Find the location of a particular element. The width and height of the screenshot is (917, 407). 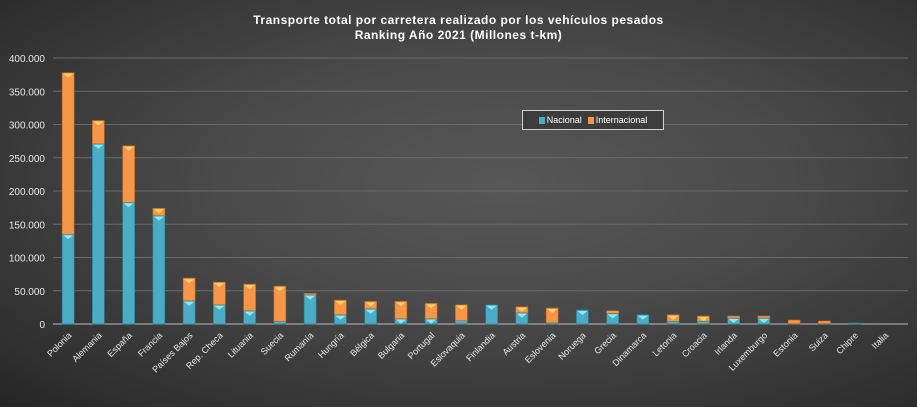

legend: Nacional Internacional is located at coordinates (593, 120).